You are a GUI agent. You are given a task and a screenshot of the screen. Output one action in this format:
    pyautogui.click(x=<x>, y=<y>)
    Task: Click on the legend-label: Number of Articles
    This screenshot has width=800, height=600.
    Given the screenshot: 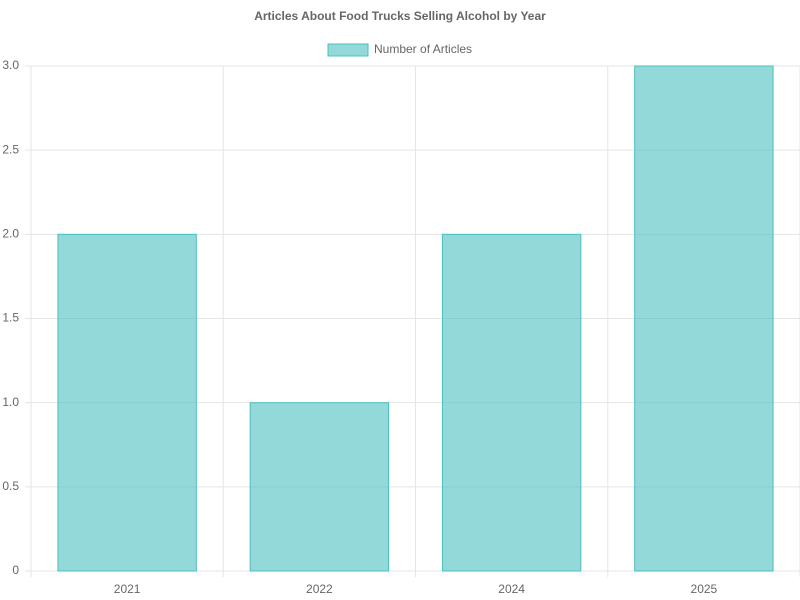 What is the action you would take?
    pyautogui.click(x=423, y=49)
    